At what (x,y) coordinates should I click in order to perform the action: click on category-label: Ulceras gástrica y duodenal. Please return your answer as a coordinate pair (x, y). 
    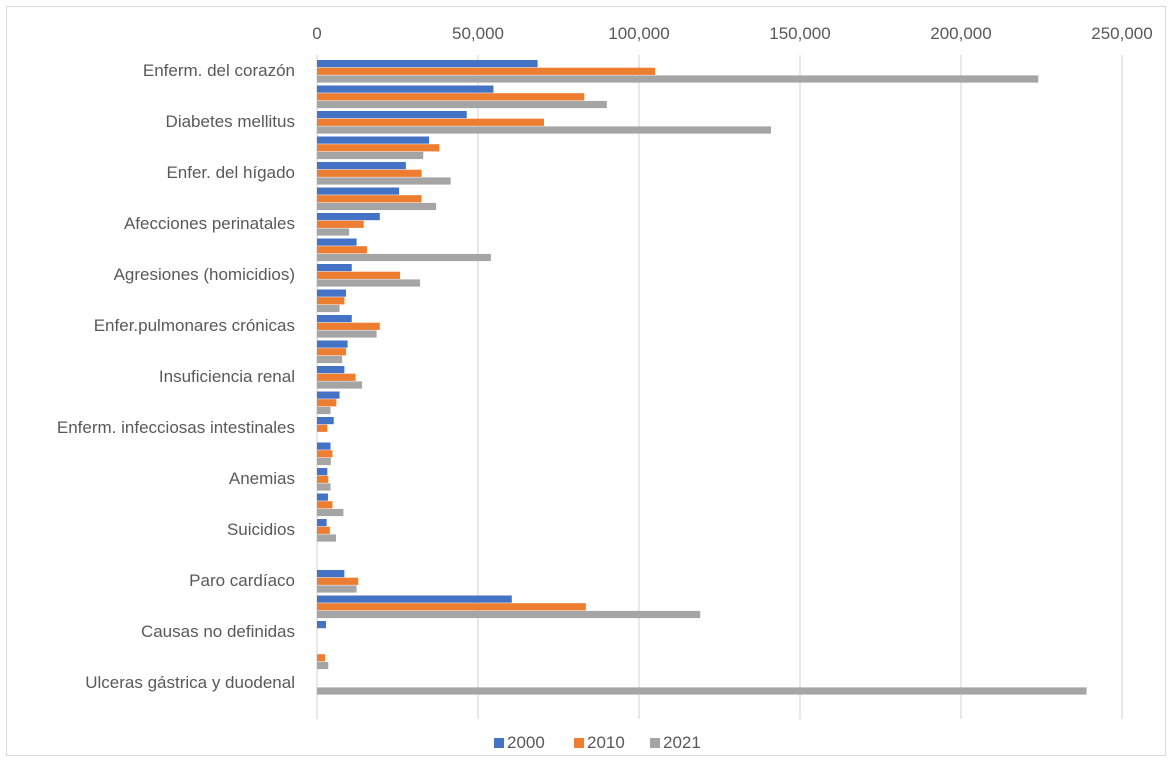
    Looking at the image, I should click on (190, 682).